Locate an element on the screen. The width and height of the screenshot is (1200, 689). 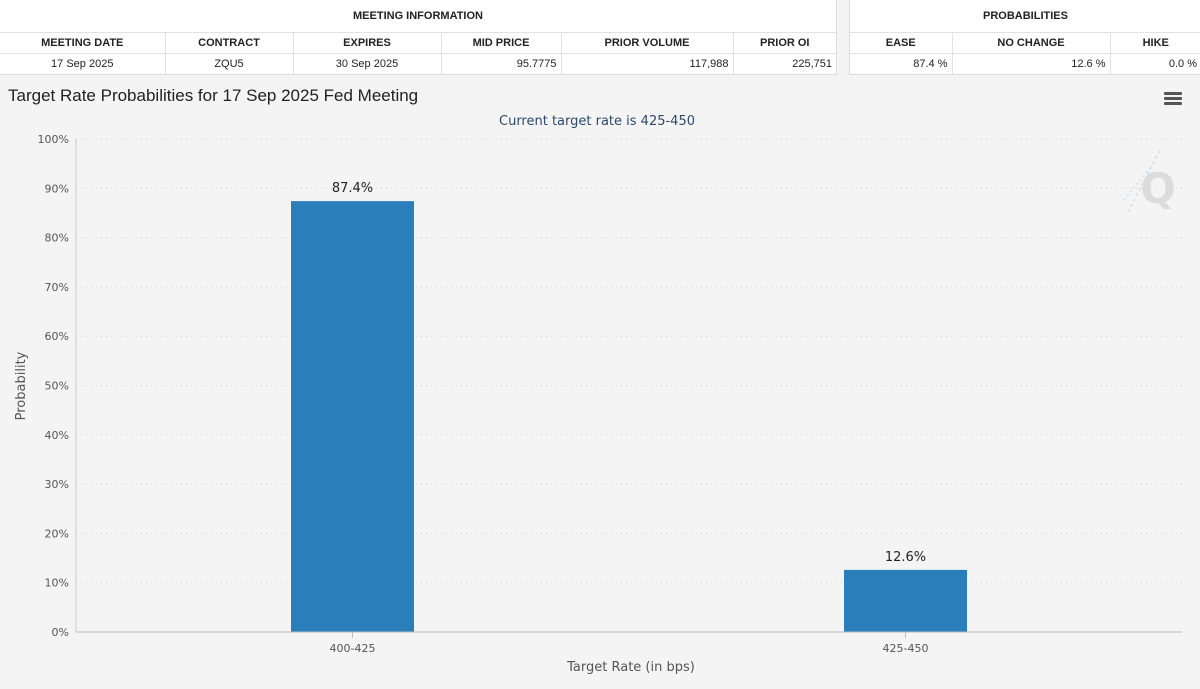
y-tick-label: 70% is located at coordinates (57, 287).